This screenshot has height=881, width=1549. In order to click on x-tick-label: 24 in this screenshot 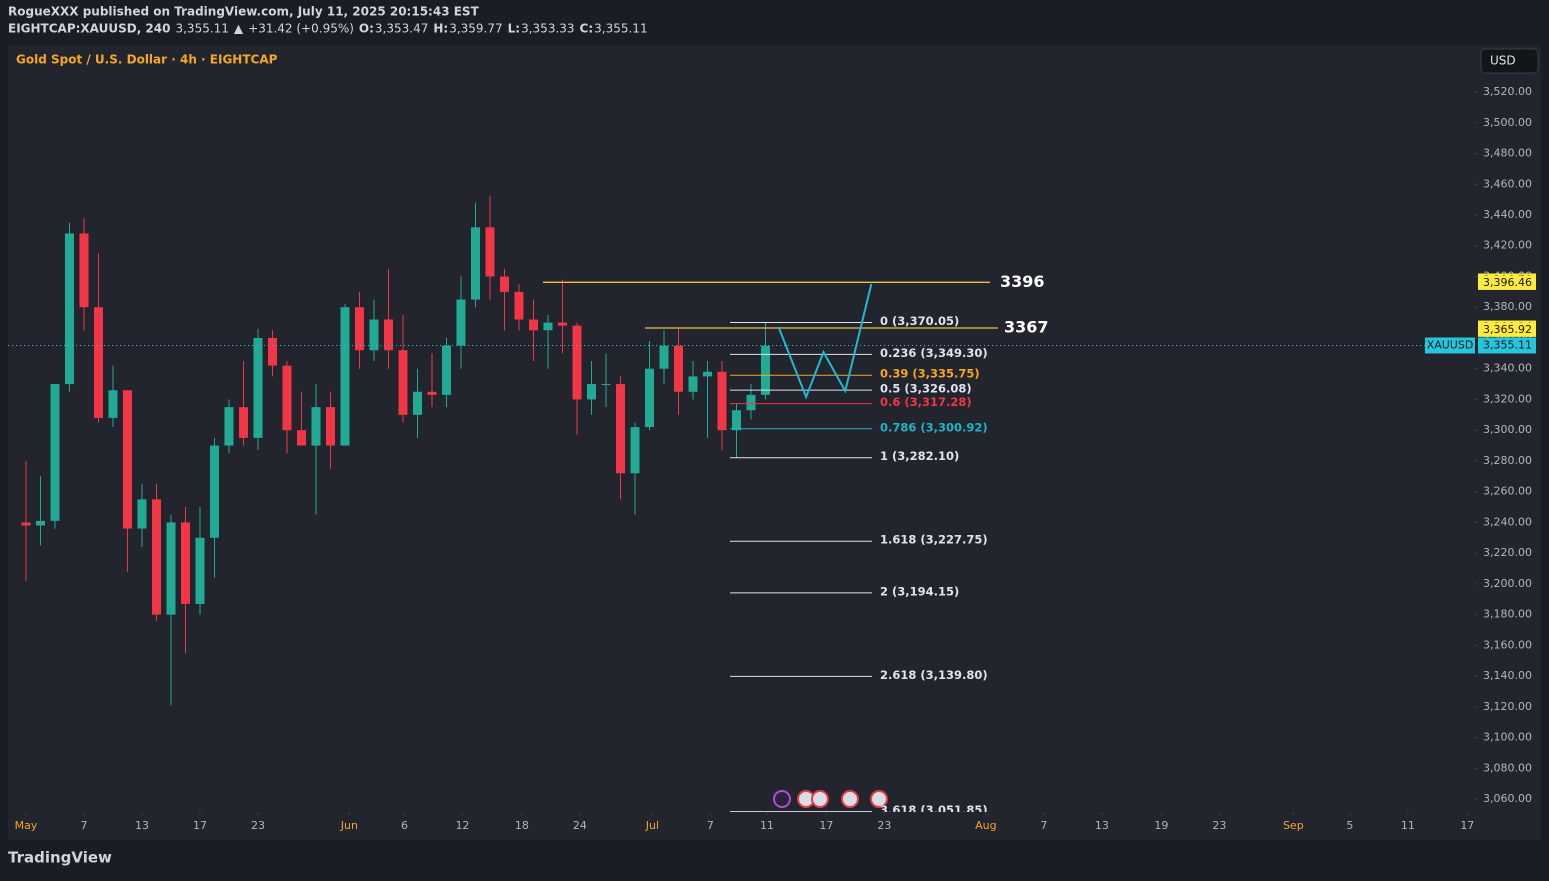, I will do `click(580, 825)`.